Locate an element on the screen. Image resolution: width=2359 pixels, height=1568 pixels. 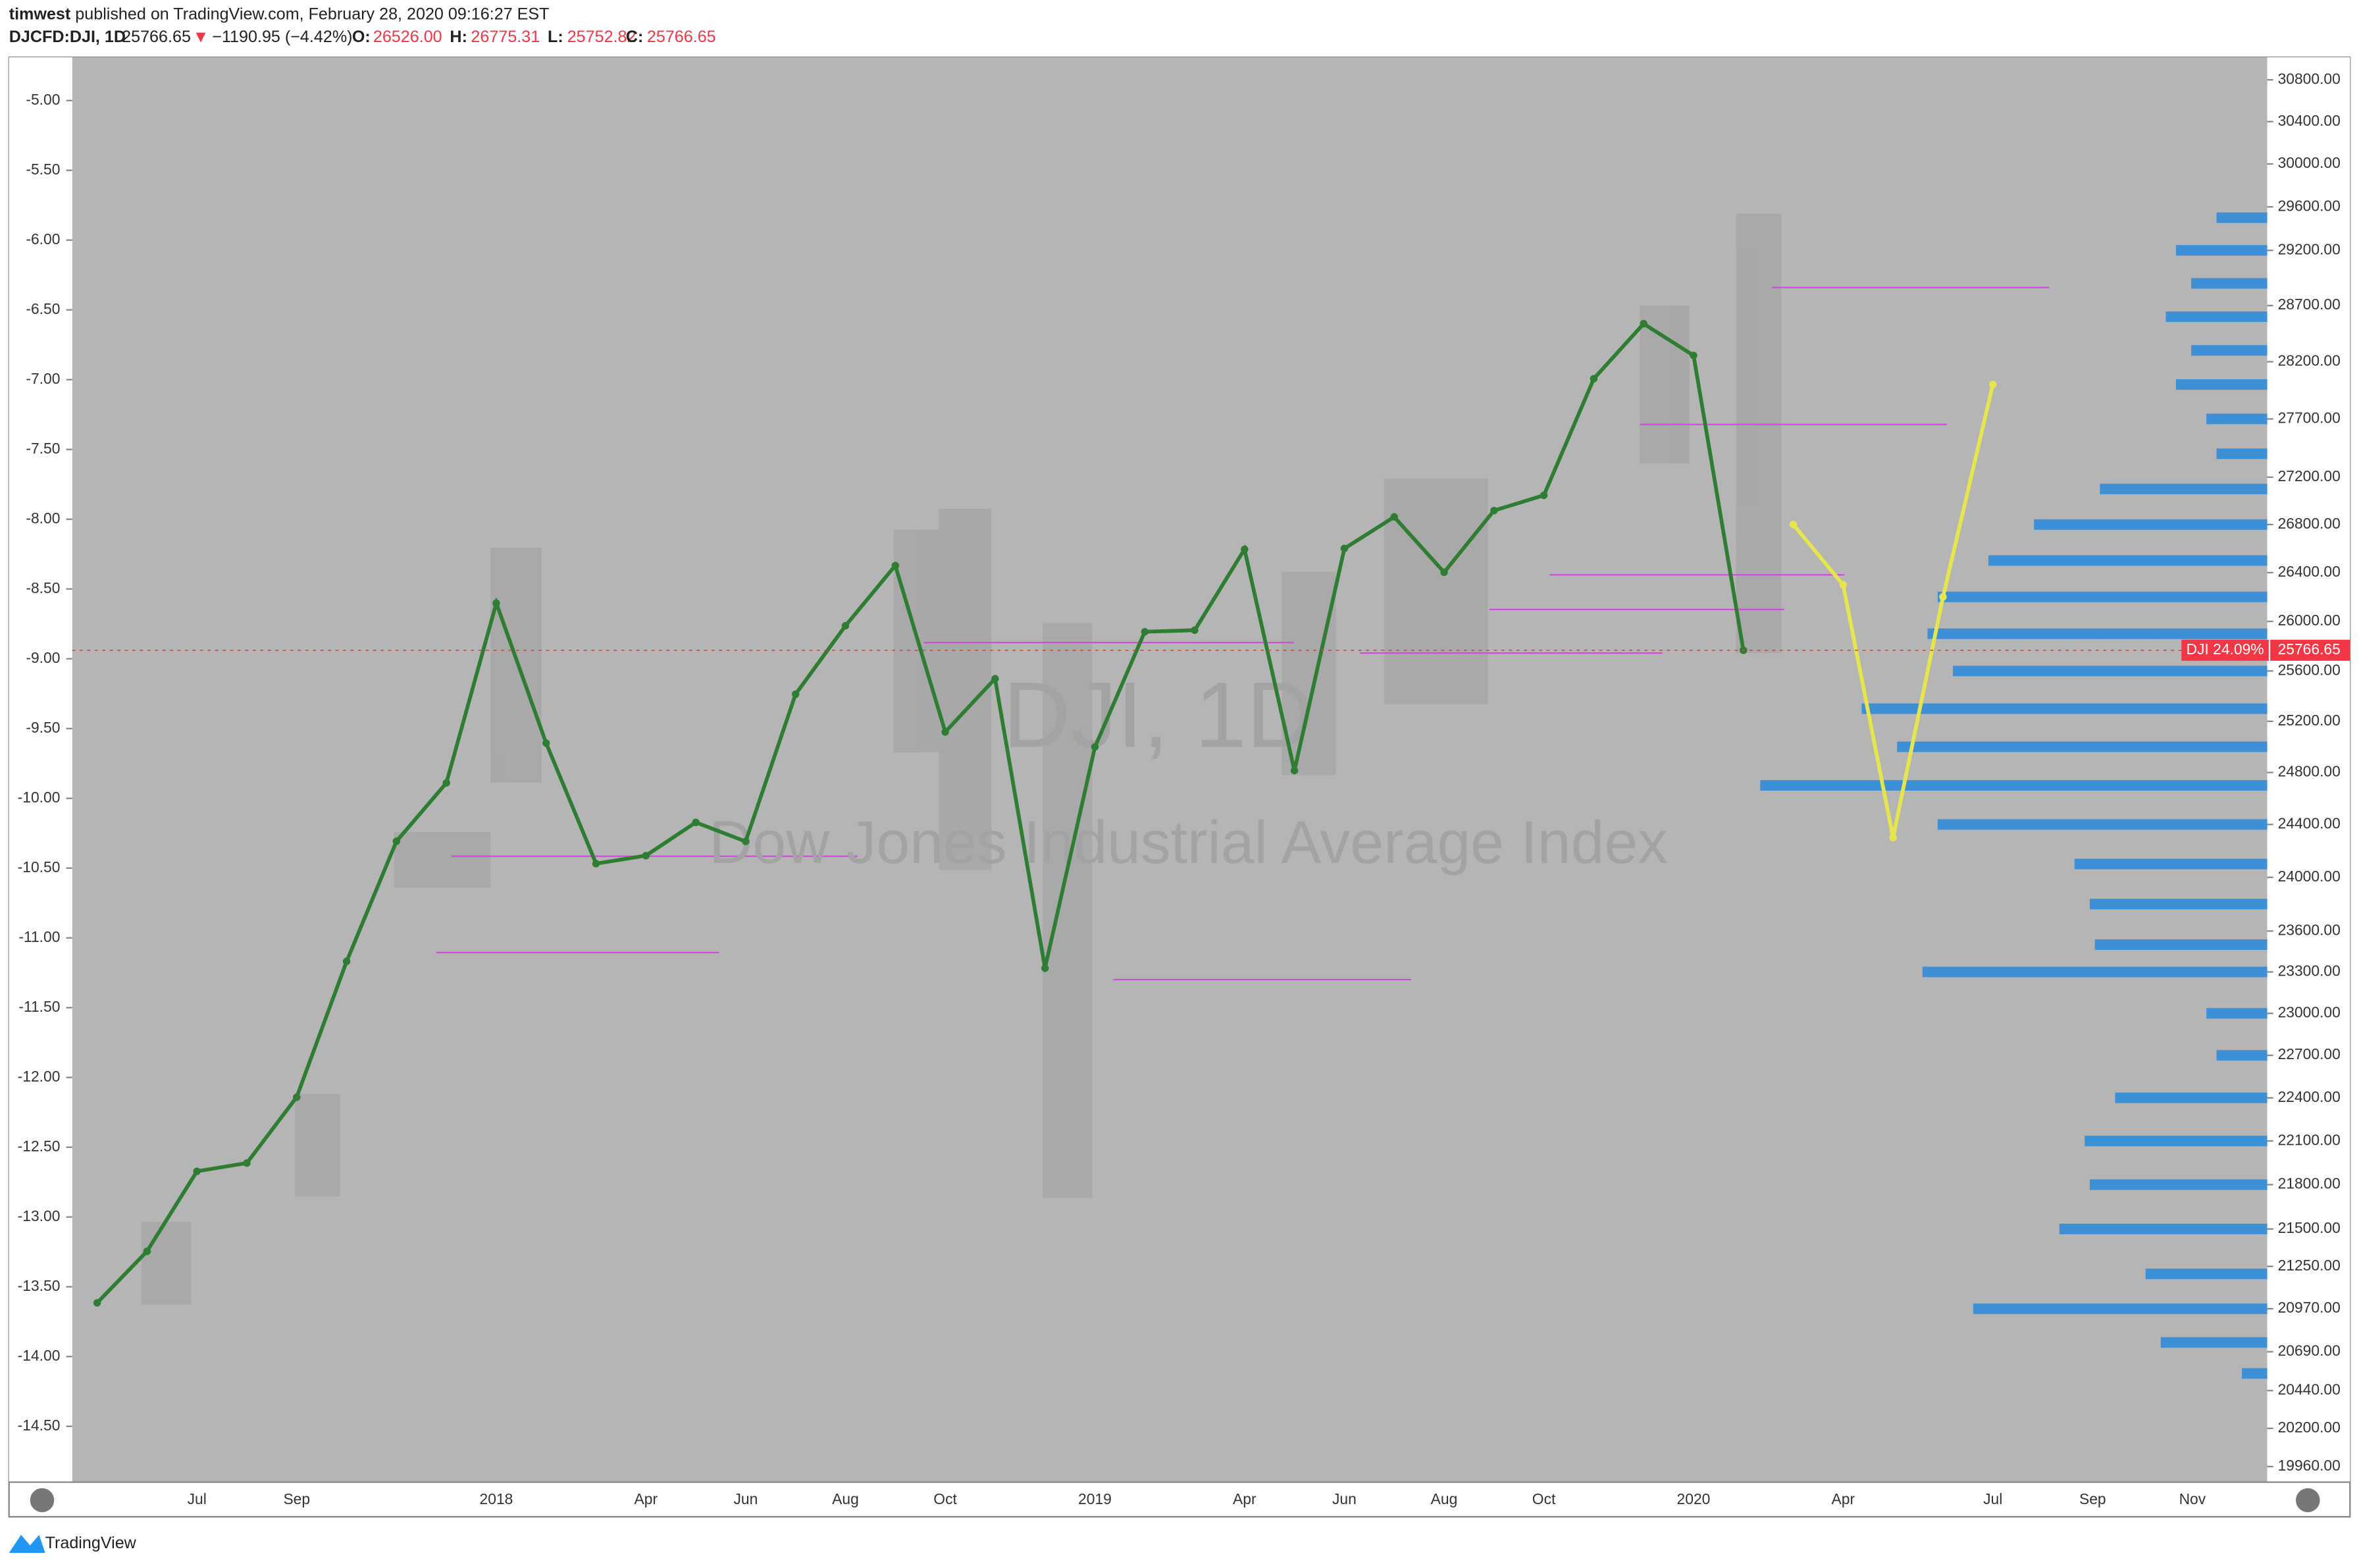
y2-tick-label: 26400.00 is located at coordinates (2309, 571).